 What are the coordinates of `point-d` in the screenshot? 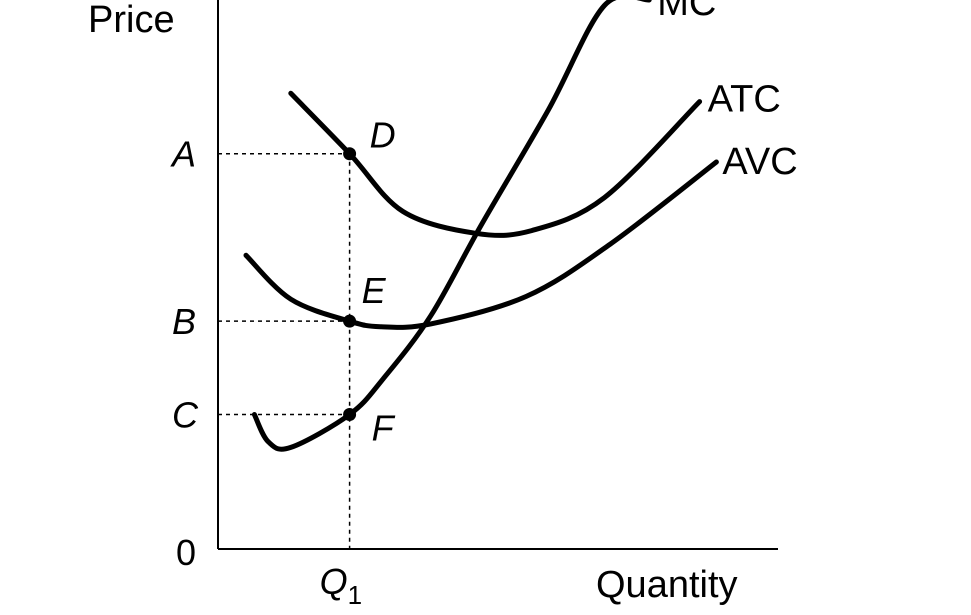 It's located at (350, 154).